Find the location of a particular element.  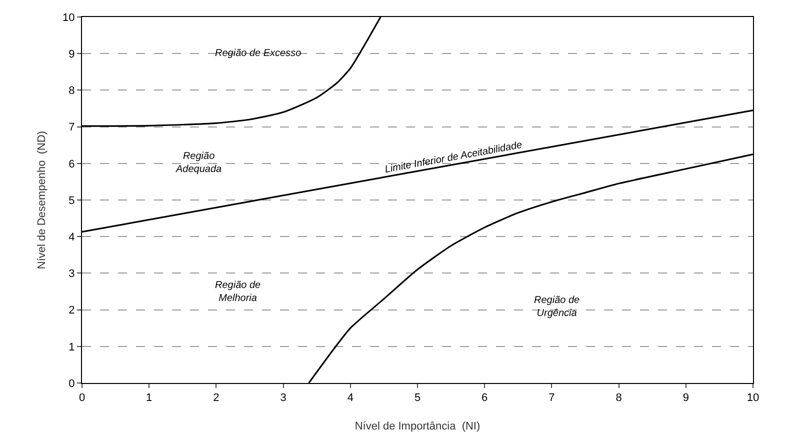

y-tick-label: 1 is located at coordinates (71, 347).